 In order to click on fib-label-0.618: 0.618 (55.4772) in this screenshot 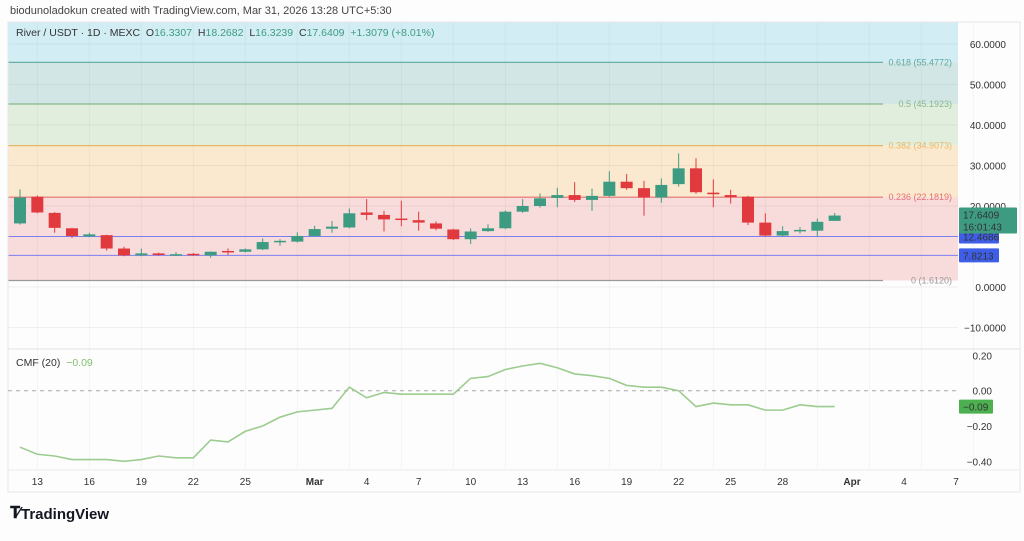, I will do `click(920, 62)`.